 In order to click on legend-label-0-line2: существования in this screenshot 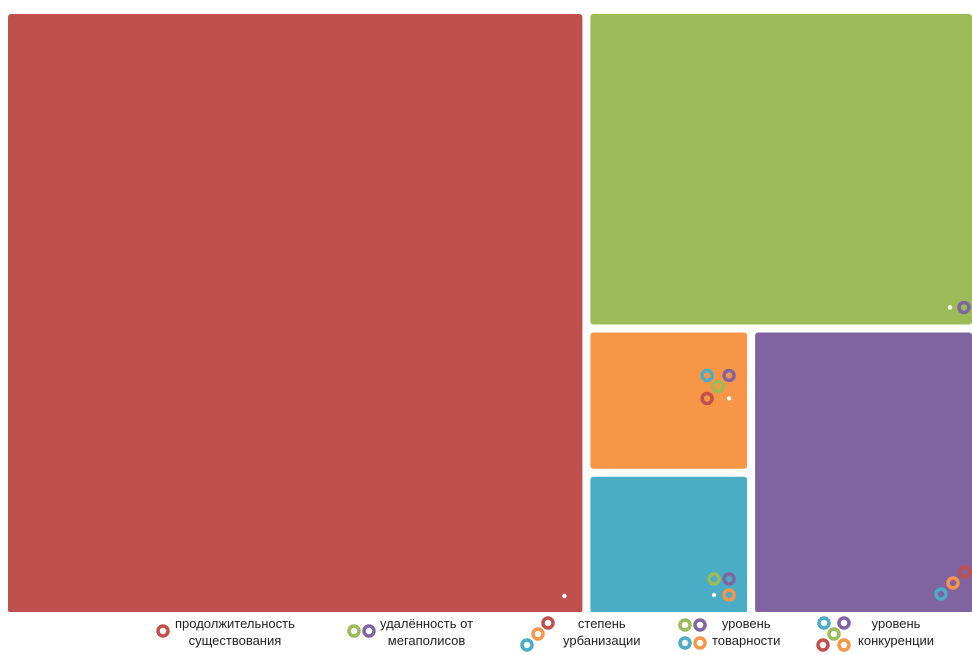, I will do `click(235, 640)`.